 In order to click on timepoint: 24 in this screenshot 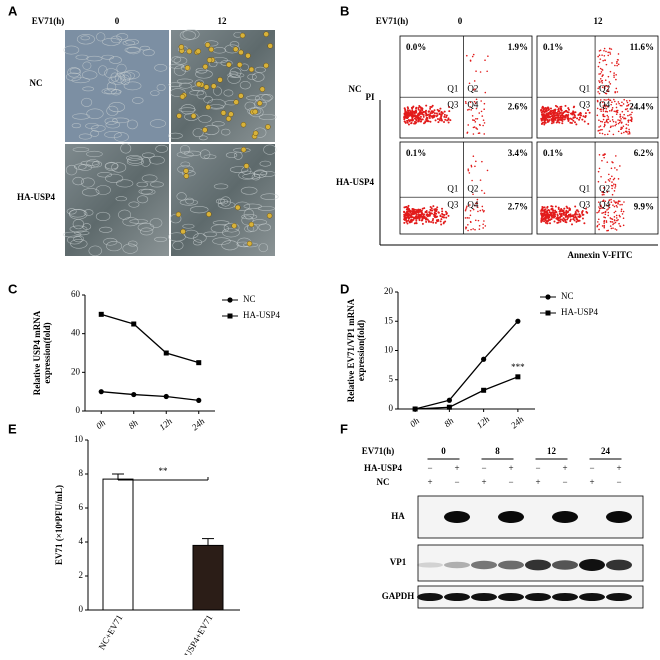, I will do `click(606, 451)`.